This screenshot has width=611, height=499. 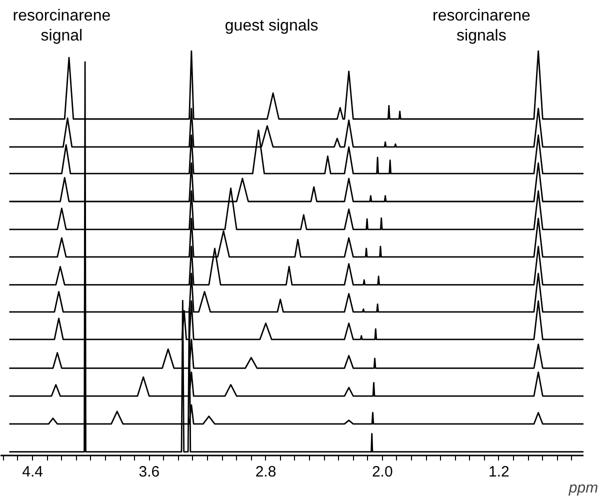 What do you see at coordinates (382, 472) in the screenshot?
I see `x-tick-label: 2.0` at bounding box center [382, 472].